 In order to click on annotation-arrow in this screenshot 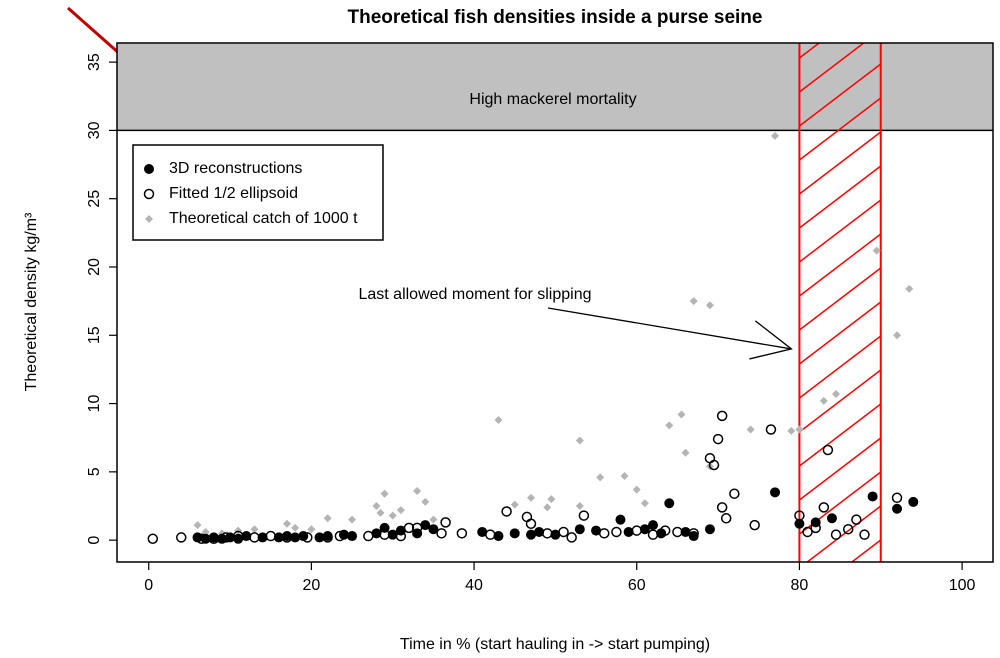, I will do `click(669, 328)`.